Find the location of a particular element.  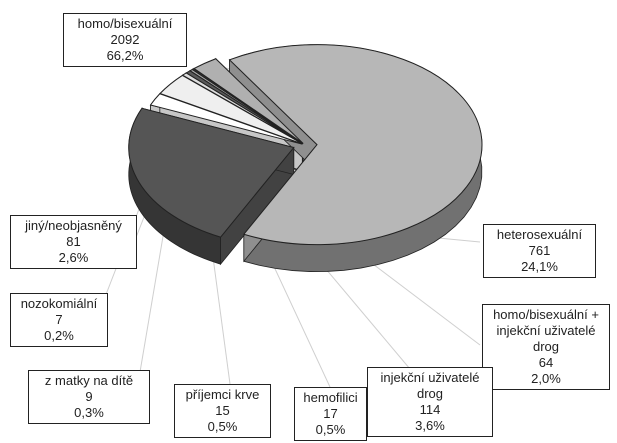

label-count: 64 is located at coordinates (546, 362).